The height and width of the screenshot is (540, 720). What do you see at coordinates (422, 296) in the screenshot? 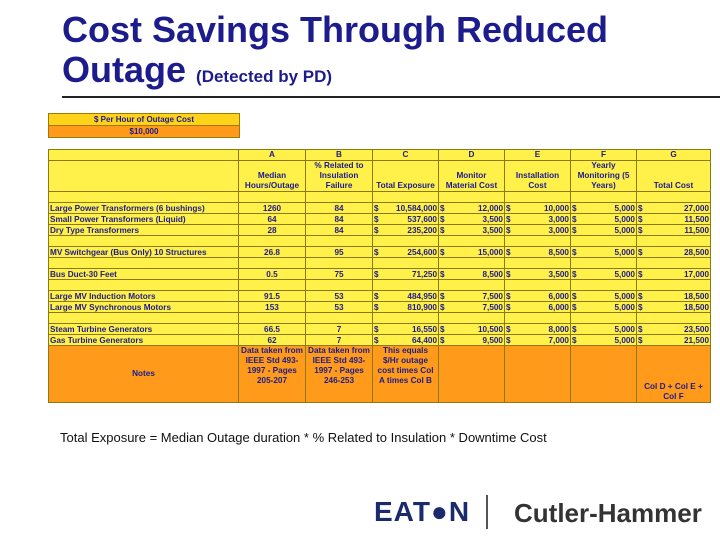
I see `amount: 484,950` at bounding box center [422, 296].